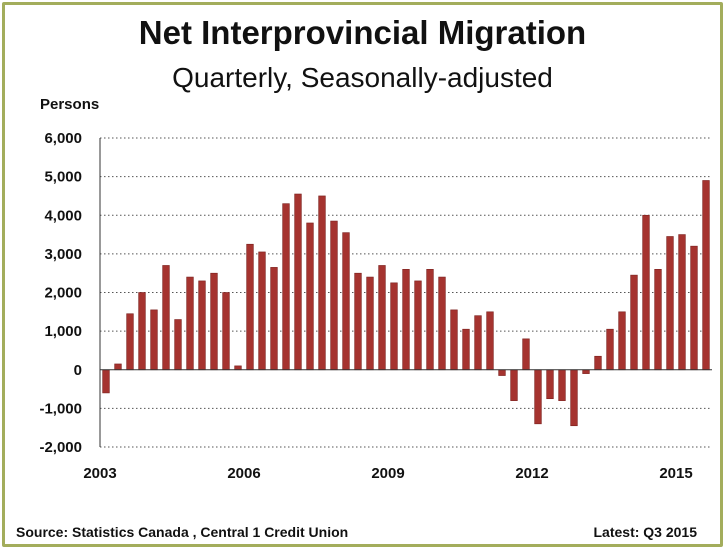 This screenshot has width=725, height=549. I want to click on x-tick-label: 2015, so click(675, 473).